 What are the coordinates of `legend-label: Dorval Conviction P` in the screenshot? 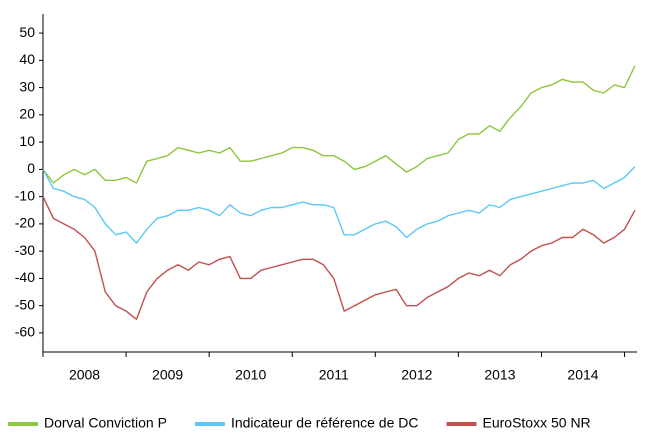 It's located at (105, 423).